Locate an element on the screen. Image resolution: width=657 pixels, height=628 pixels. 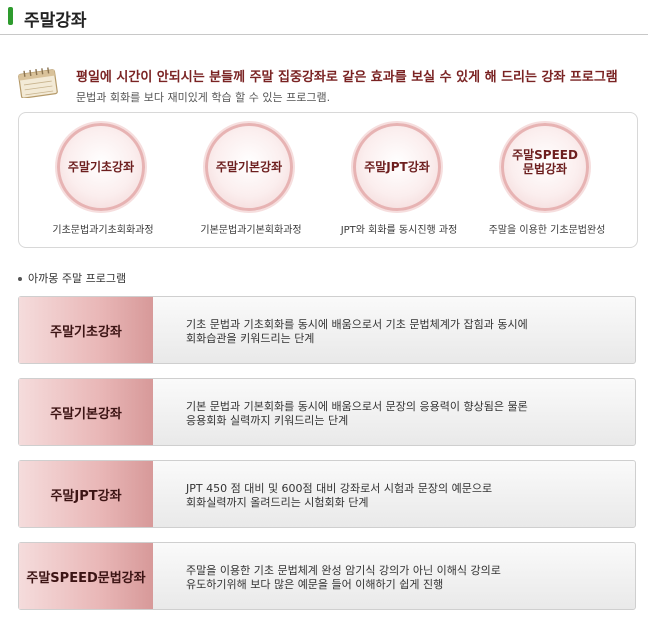
program-desc-line1: JPT 450 점 대비 및 600점 대비 강좌로서 시험과 문장의 예문으로 is located at coordinates (339, 488).